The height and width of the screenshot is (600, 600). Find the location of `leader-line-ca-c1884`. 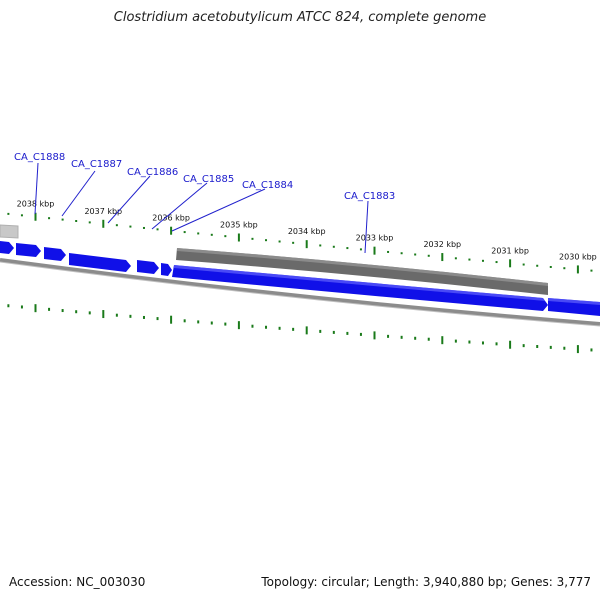

leader-line-ca-c1884 is located at coordinates (218, 210).